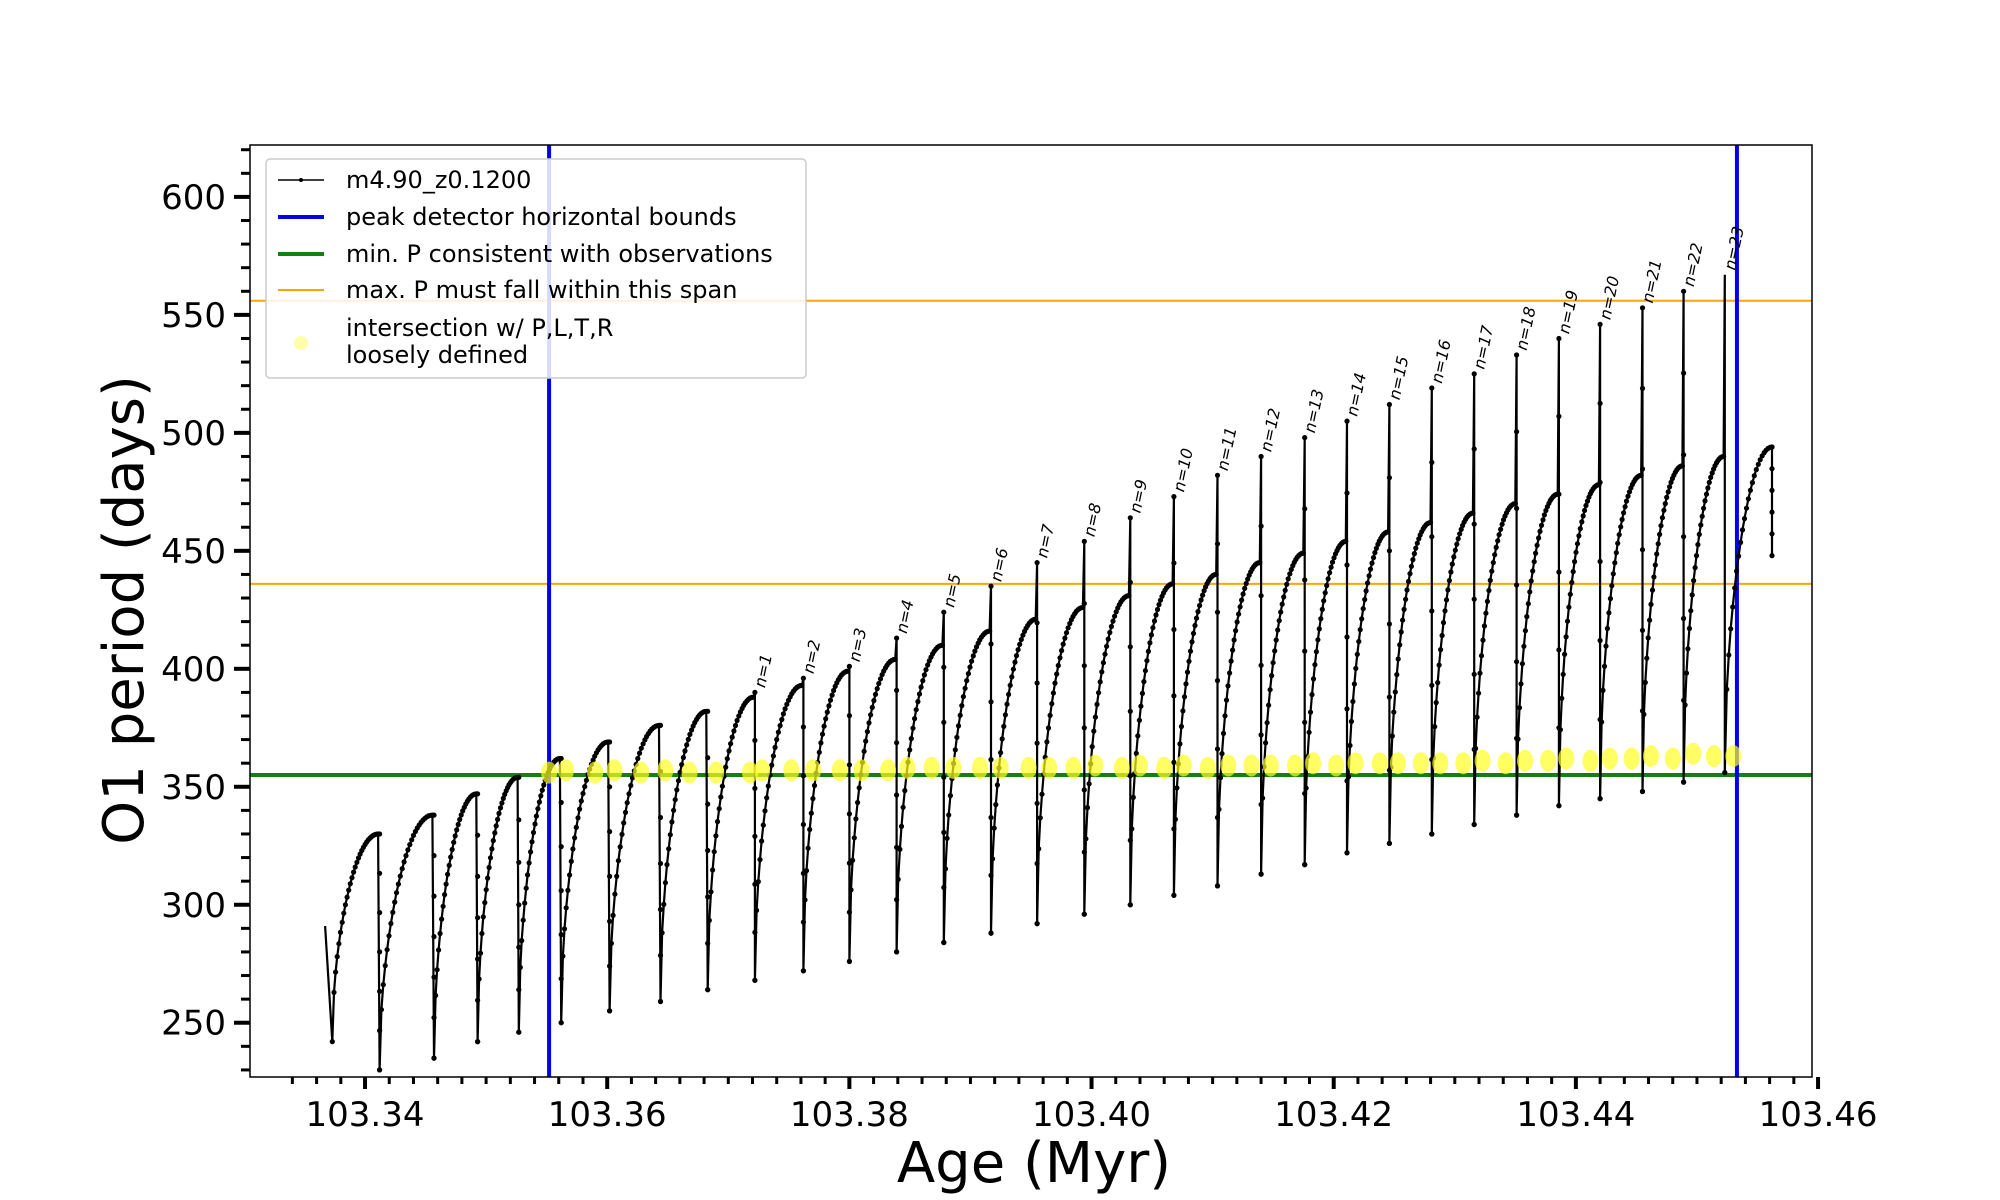 The width and height of the screenshot is (2000, 1200). Describe the element at coordinates (858, 644) in the screenshot. I see `peak-label: n=3` at that location.